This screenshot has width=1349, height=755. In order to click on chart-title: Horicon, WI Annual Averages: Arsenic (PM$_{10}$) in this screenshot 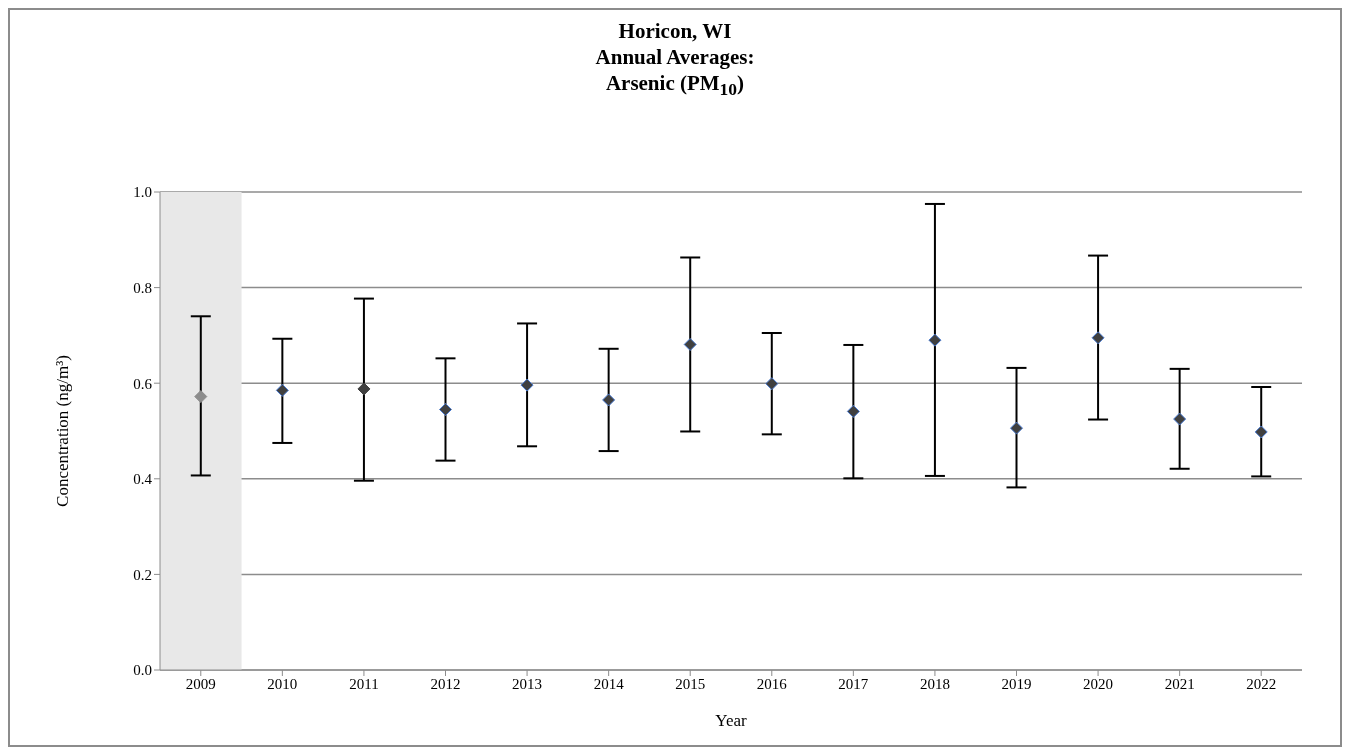, I will do `click(675, 60)`.